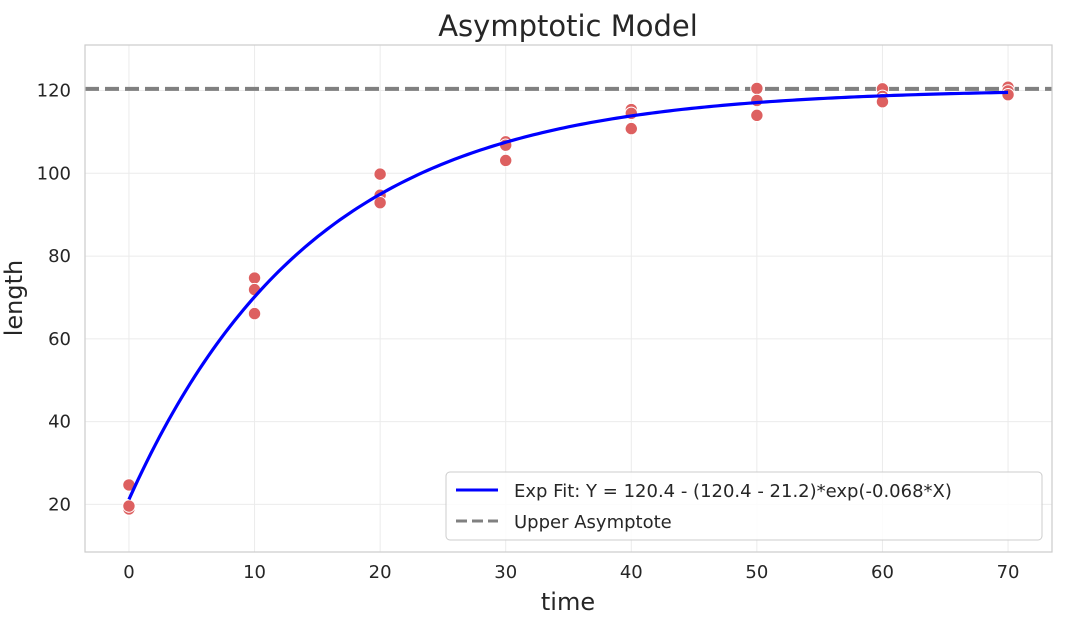  Describe the element at coordinates (254, 572) in the screenshot. I see `x-tick-label: 10` at that location.